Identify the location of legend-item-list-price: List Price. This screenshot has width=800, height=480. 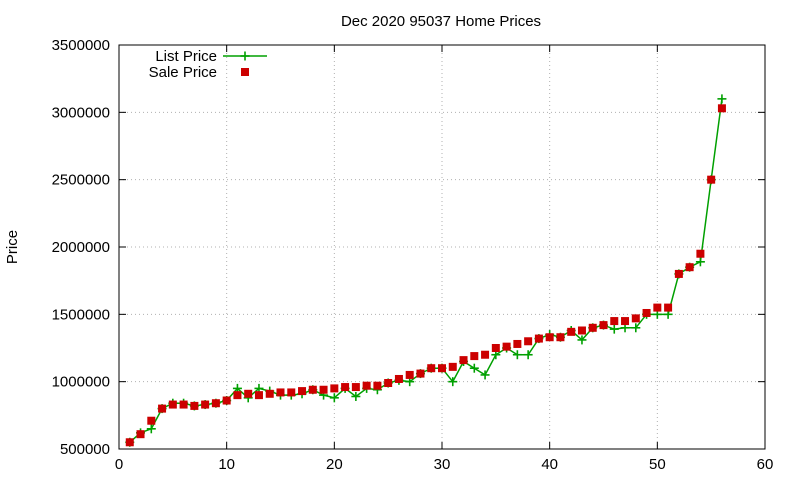
(211, 56).